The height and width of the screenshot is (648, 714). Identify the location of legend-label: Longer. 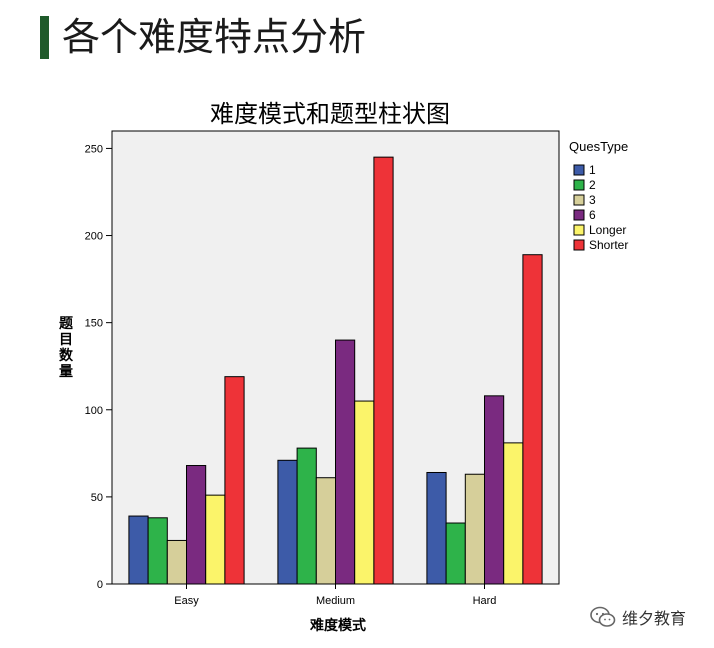
(607, 230).